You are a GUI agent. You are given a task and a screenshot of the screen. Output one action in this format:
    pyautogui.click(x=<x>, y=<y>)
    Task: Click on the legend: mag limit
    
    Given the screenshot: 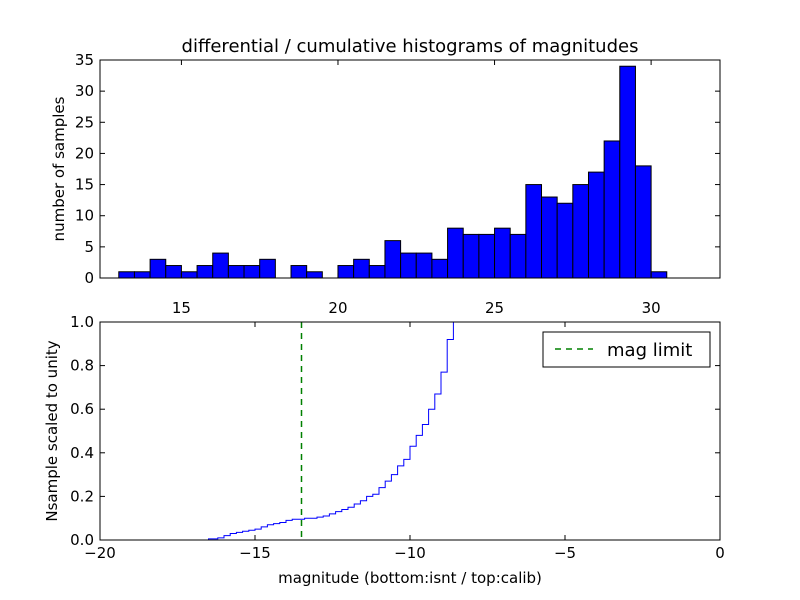 What is the action you would take?
    pyautogui.click(x=626, y=349)
    